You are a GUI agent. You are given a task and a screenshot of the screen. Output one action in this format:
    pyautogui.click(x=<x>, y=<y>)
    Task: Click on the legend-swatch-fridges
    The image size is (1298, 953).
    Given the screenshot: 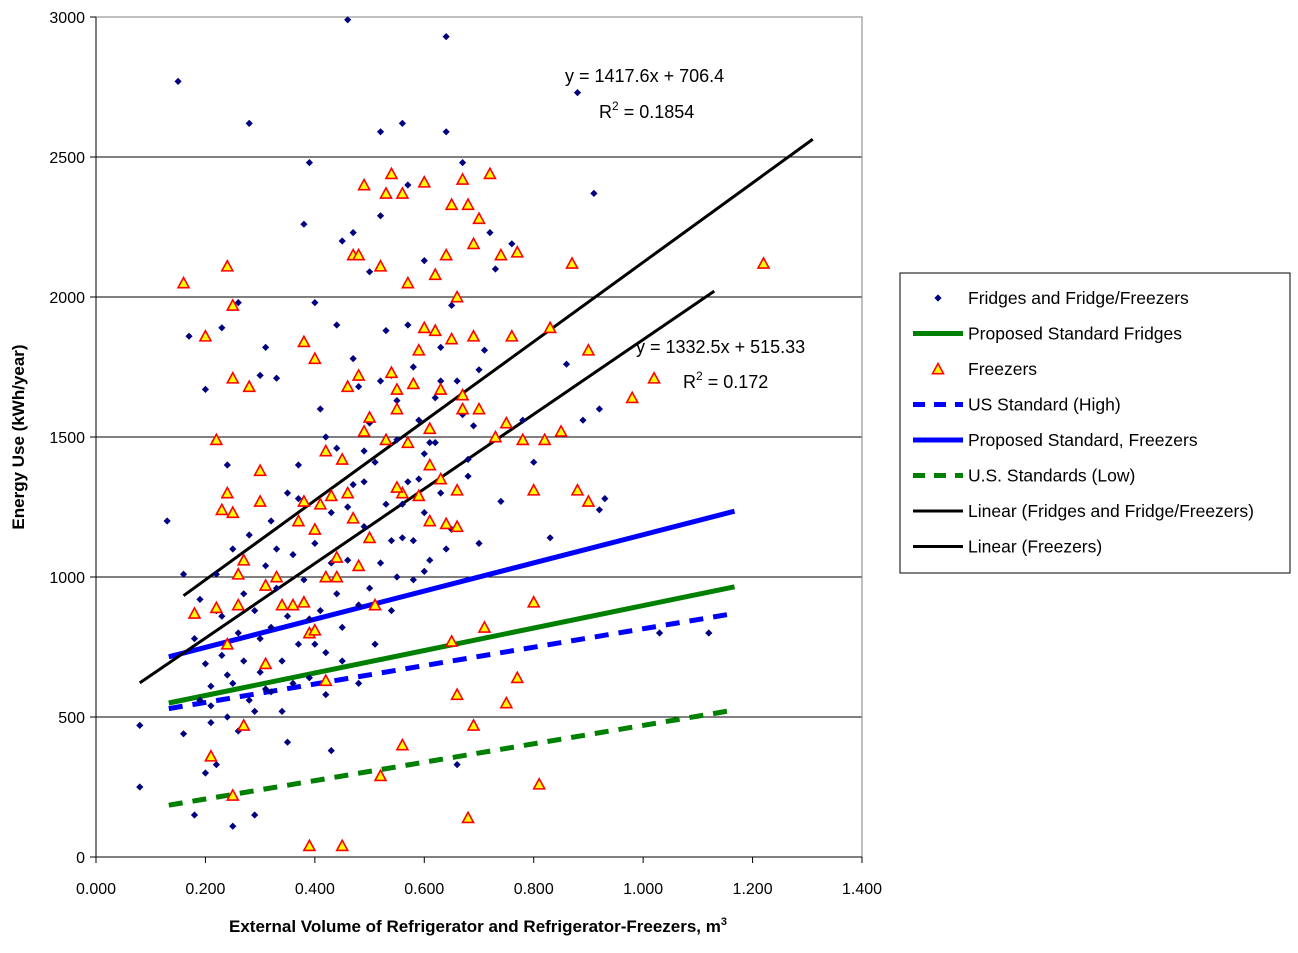 What is the action you would take?
    pyautogui.click(x=938, y=298)
    